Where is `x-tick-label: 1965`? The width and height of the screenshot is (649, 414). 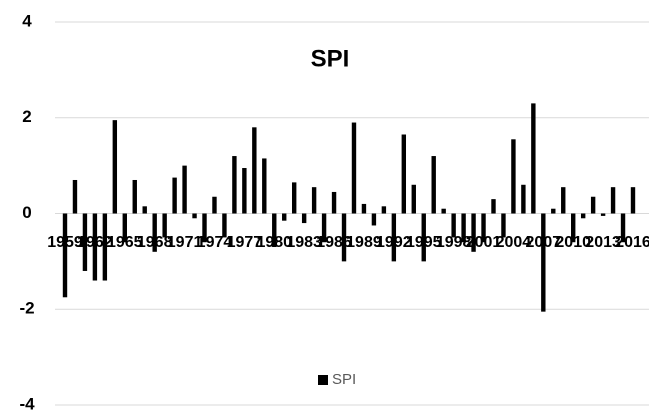 x-tick-label: 1965 is located at coordinates (125, 242).